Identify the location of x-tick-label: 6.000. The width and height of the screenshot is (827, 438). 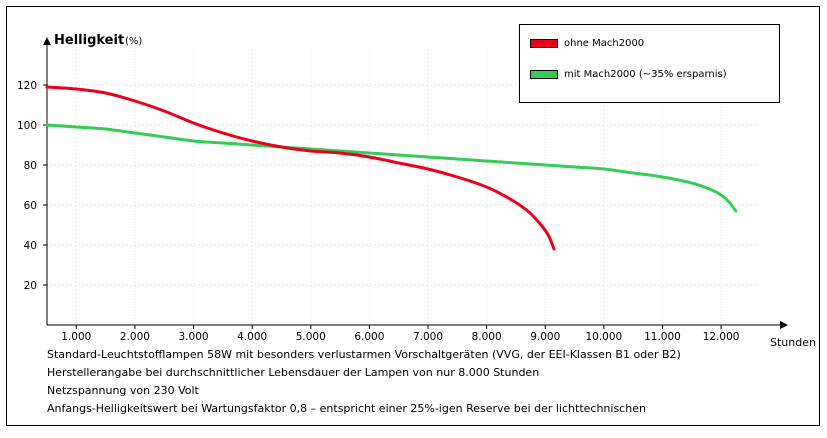
(369, 337).